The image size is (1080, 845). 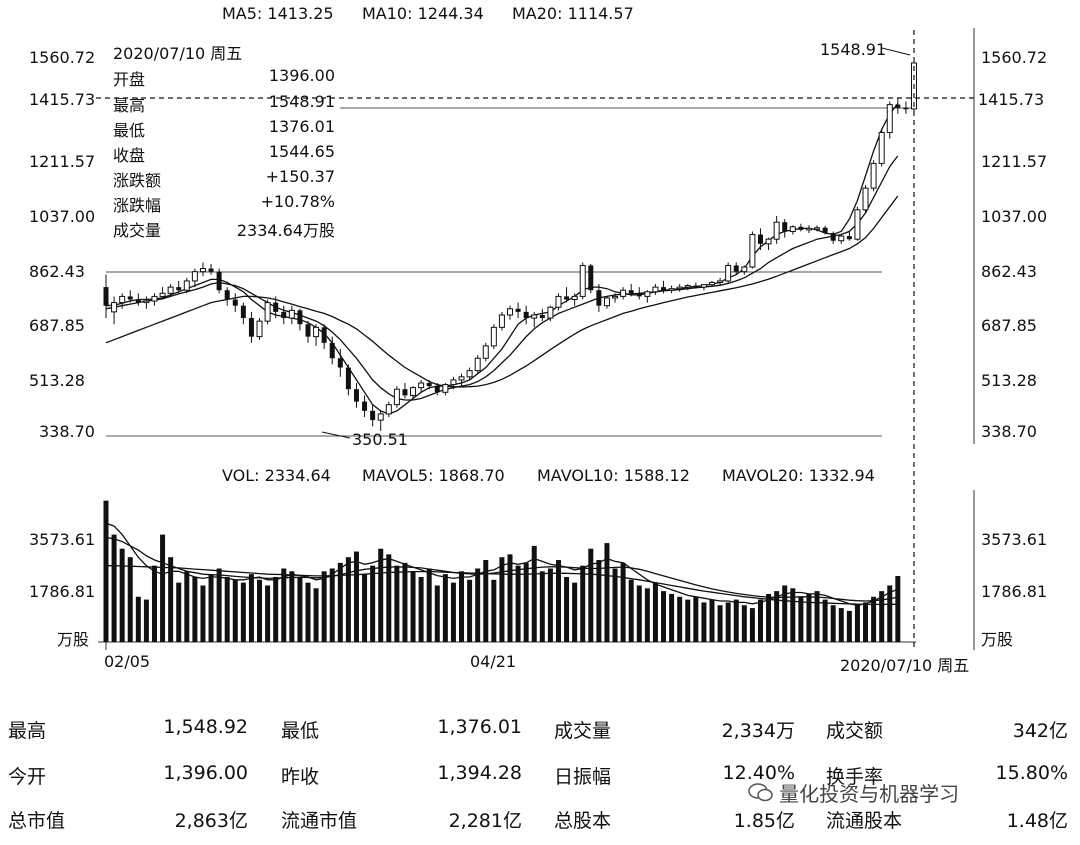 I want to click on info-value-open: 1396.00, so click(x=301, y=75).